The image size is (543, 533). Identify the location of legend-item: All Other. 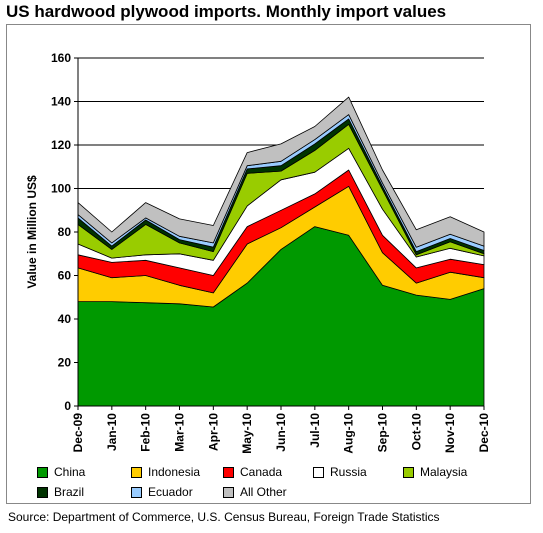
(255, 492).